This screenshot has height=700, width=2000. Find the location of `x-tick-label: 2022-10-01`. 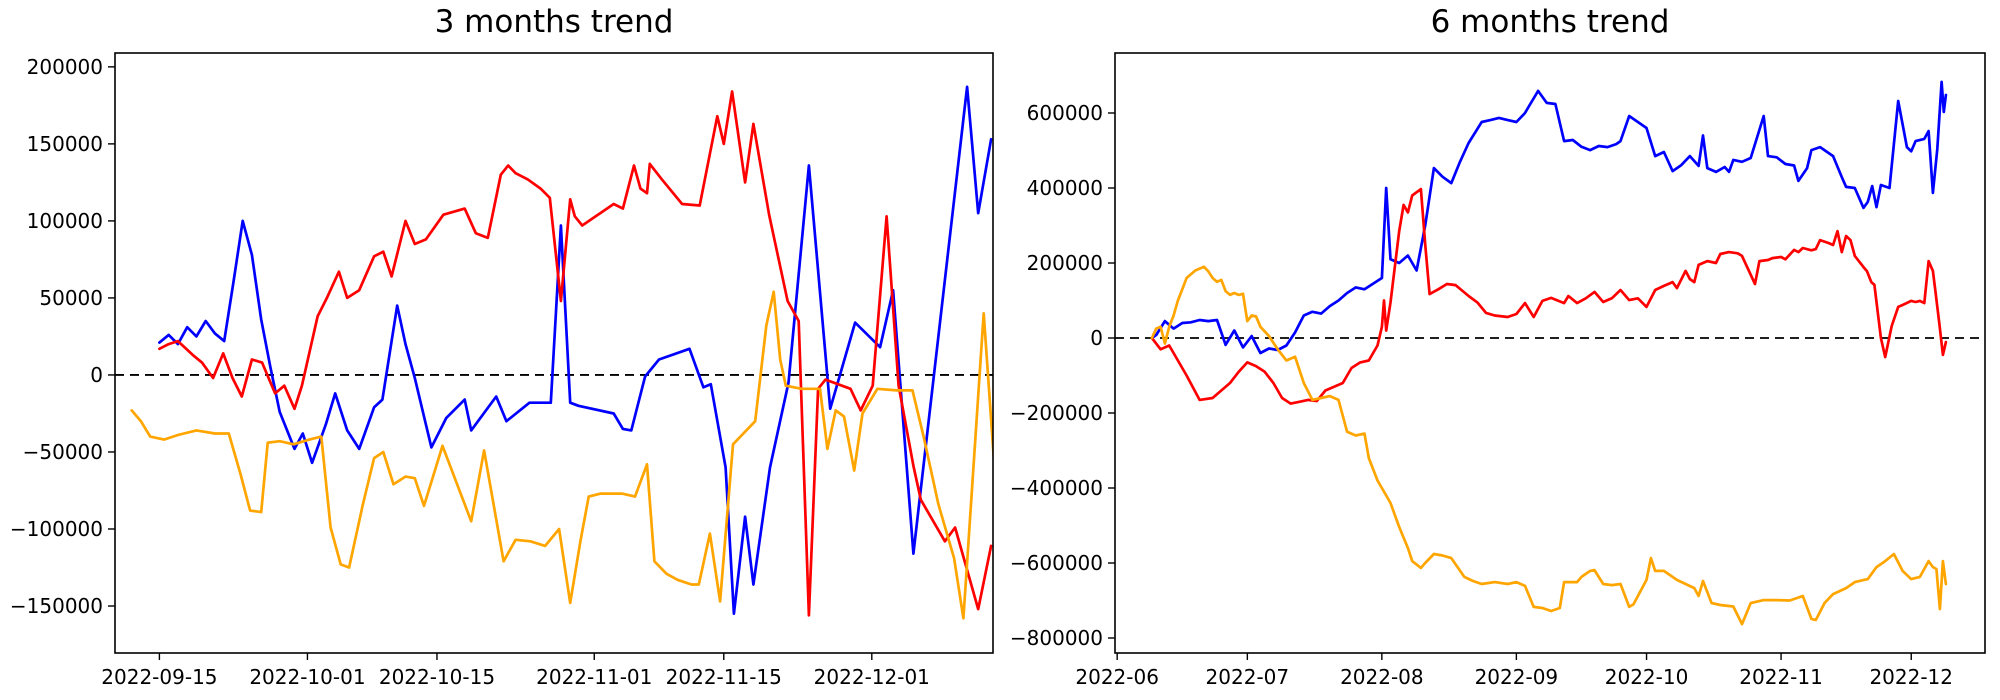

x-tick-label: 2022-10-01 is located at coordinates (307, 677).